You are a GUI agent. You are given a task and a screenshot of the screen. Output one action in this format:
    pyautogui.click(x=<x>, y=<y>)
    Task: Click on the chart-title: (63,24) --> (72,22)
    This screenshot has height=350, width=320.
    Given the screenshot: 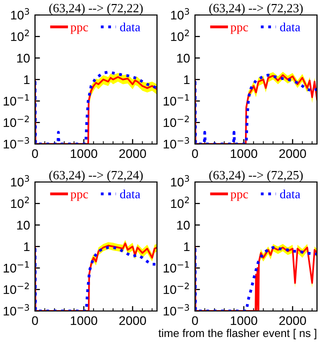 What is the action you would take?
    pyautogui.click(x=96, y=9)
    